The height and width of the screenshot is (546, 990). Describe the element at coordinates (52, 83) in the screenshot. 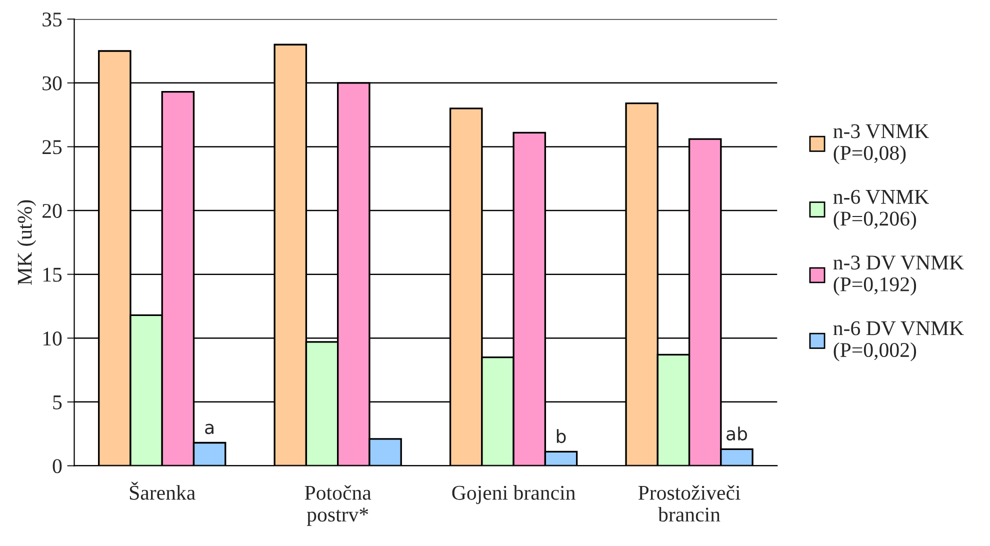

I see `y-tick-label: 30` at that location.